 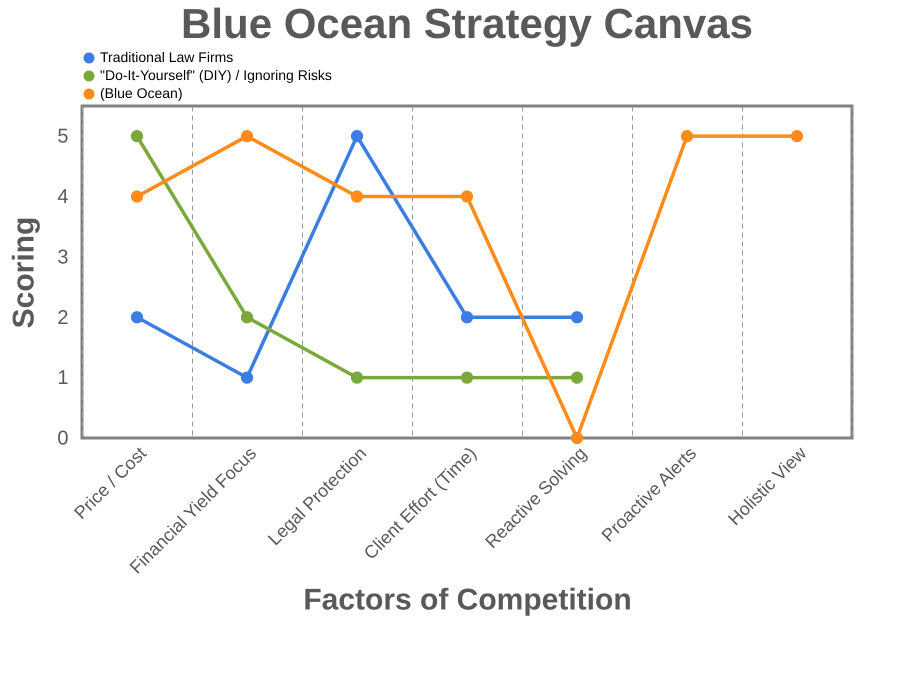 What do you see at coordinates (62, 257) in the screenshot?
I see `y-tick-label: 3` at bounding box center [62, 257].